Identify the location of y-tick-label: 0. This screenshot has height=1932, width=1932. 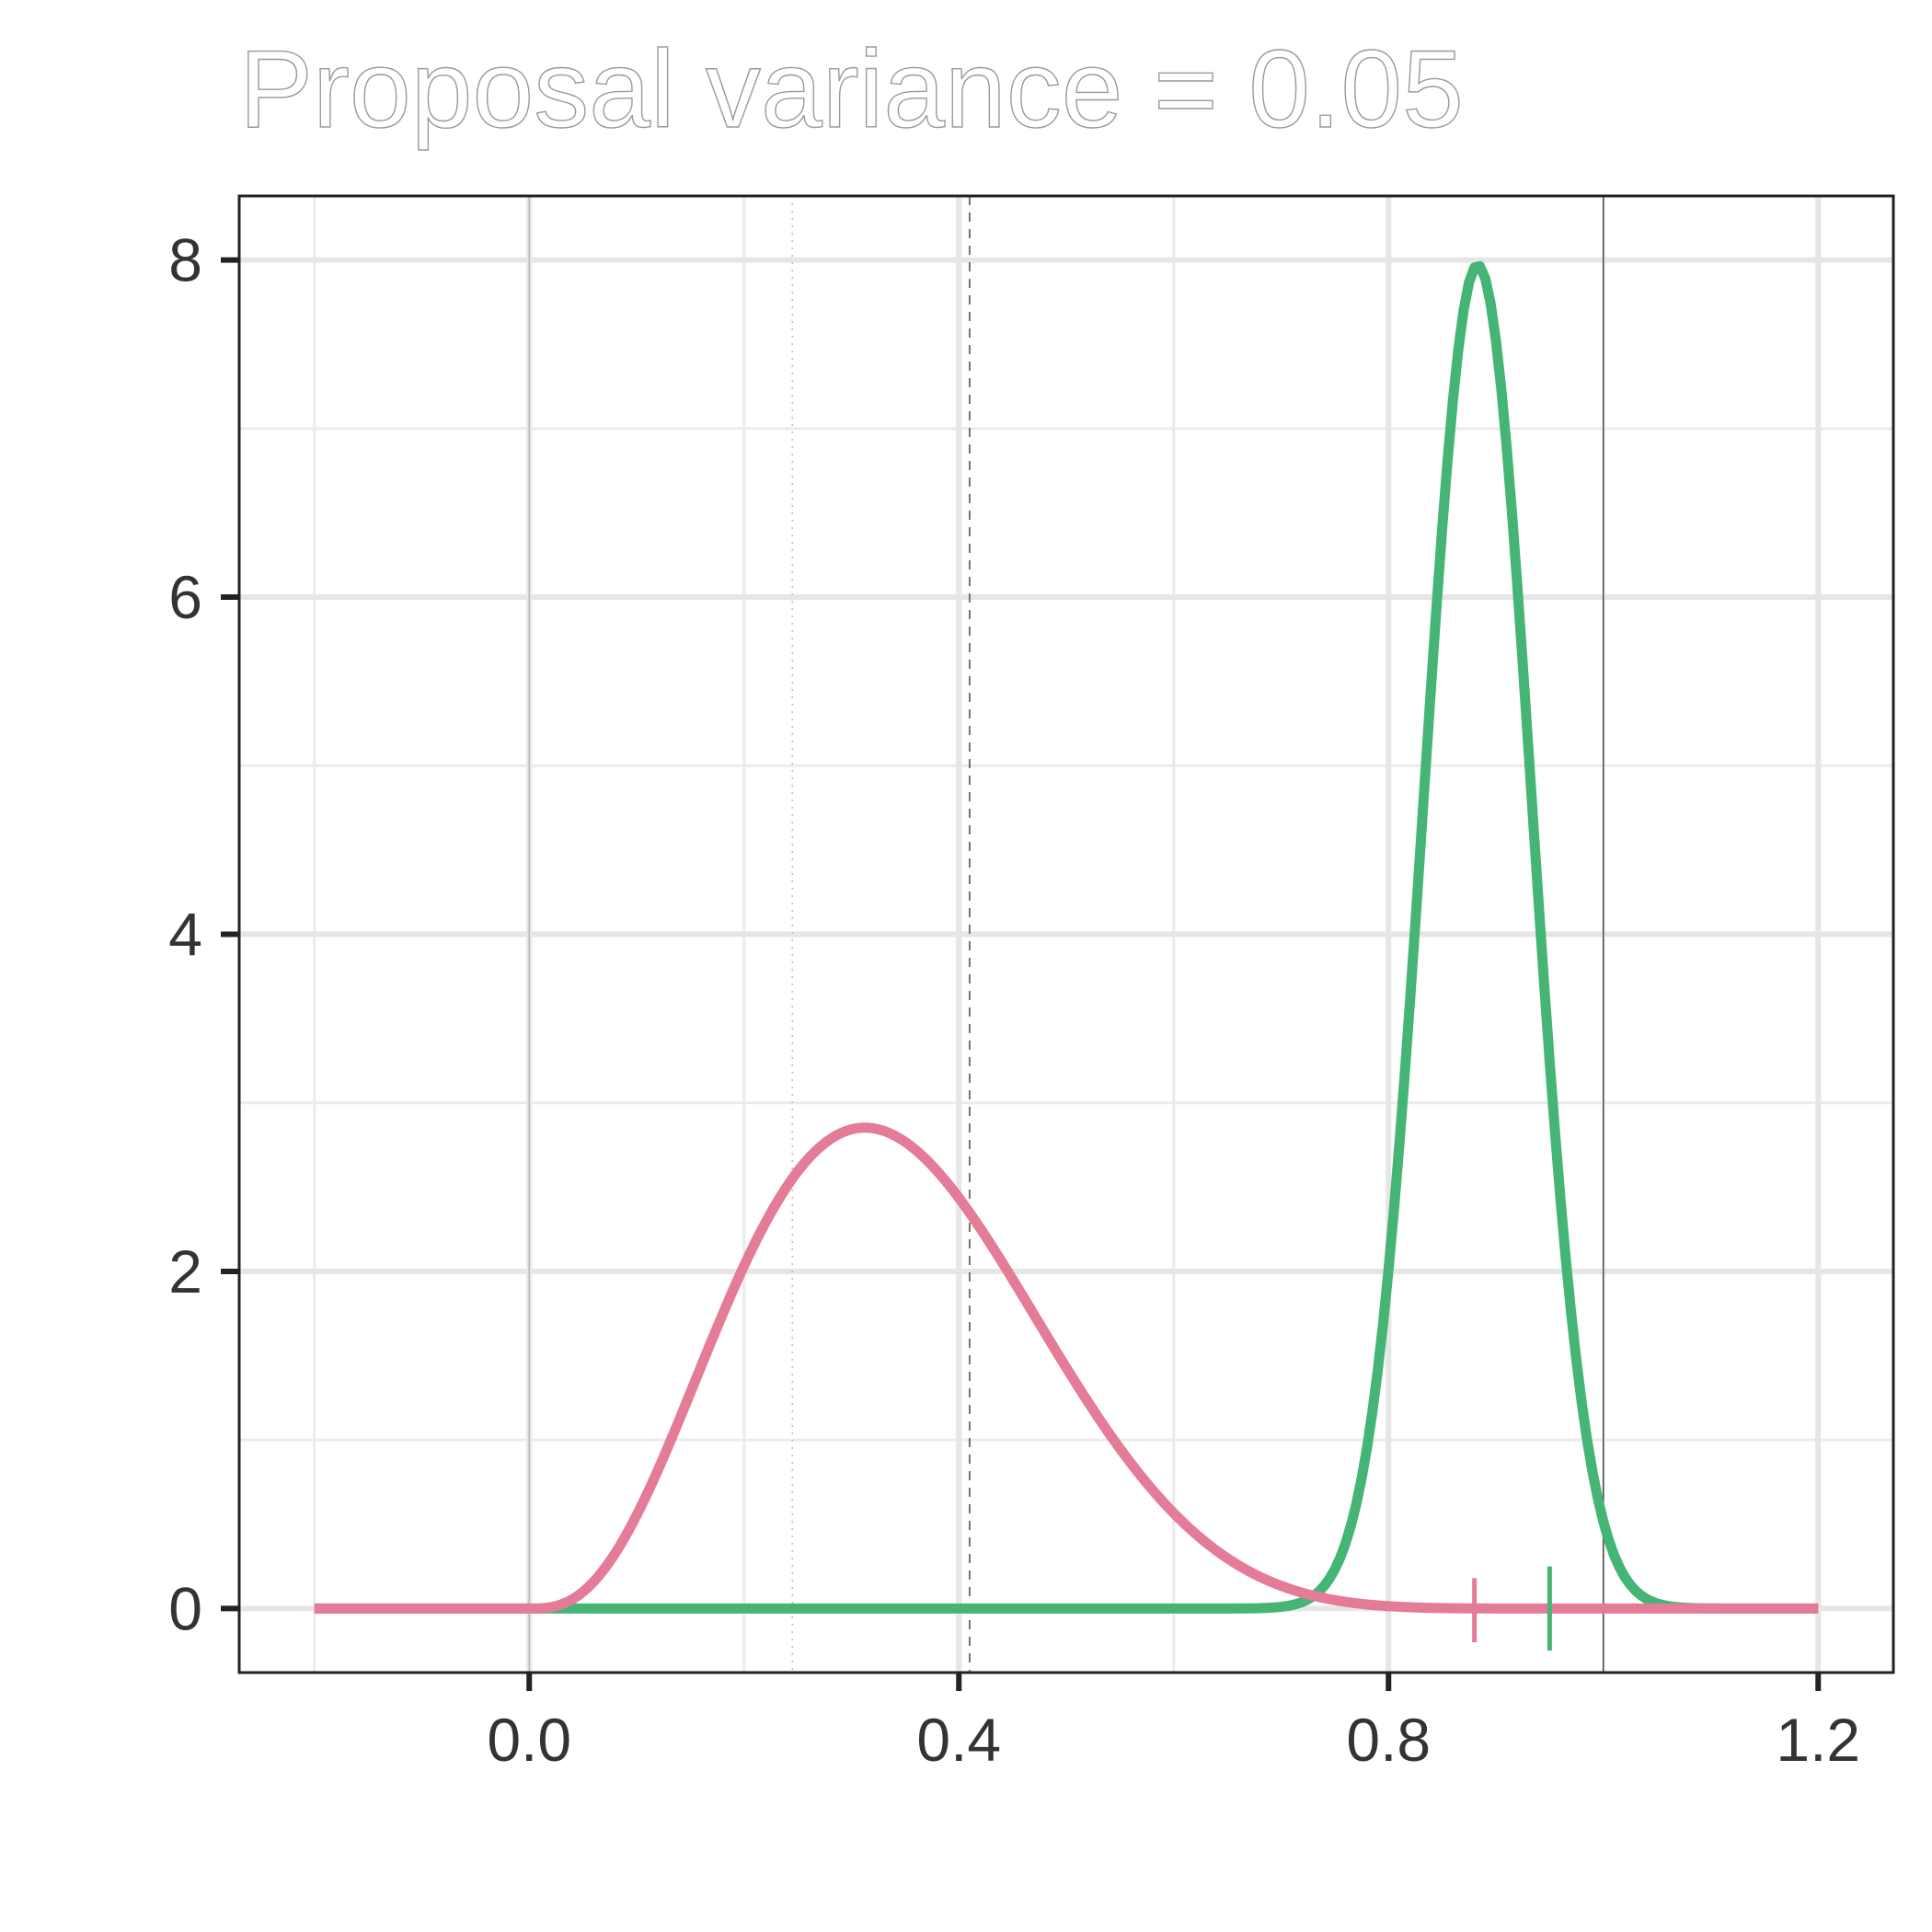
(185, 1608).